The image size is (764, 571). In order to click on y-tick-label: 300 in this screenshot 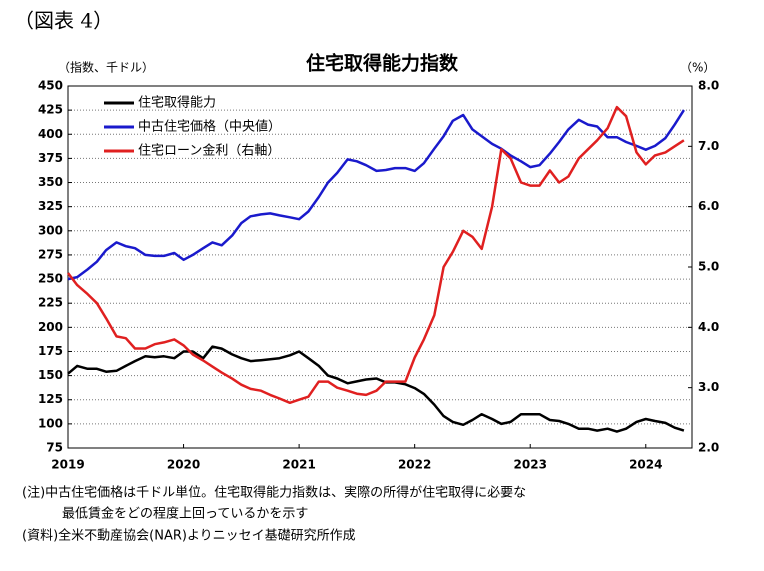, I will do `click(50, 230)`.